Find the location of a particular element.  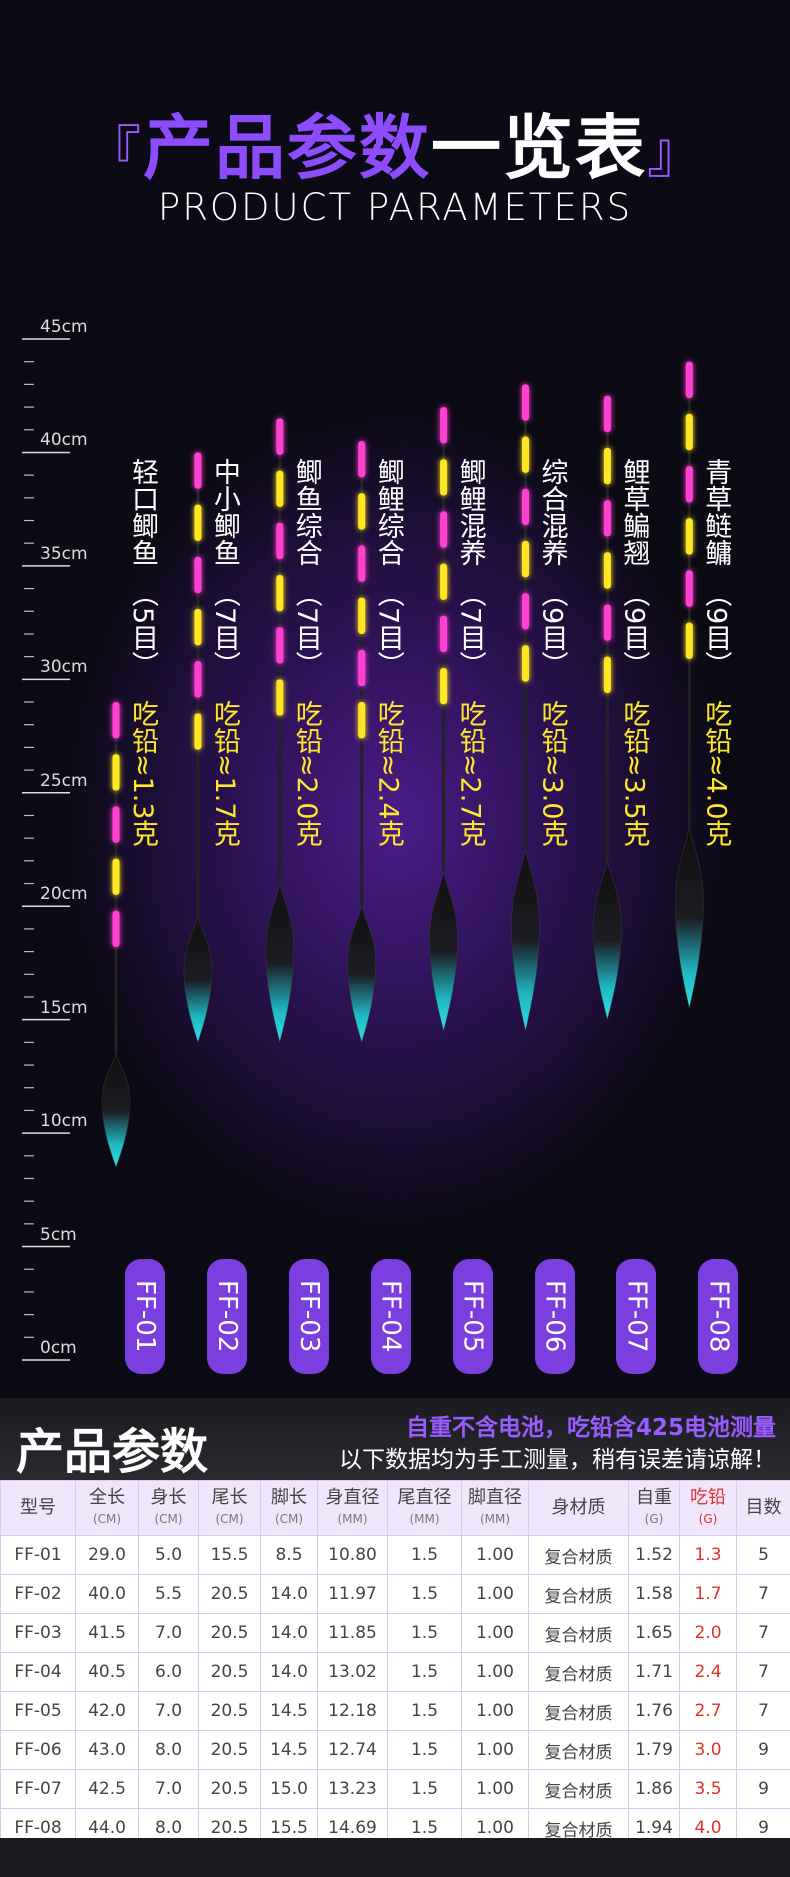

header-name: 脚长 is located at coordinates (289, 1497).